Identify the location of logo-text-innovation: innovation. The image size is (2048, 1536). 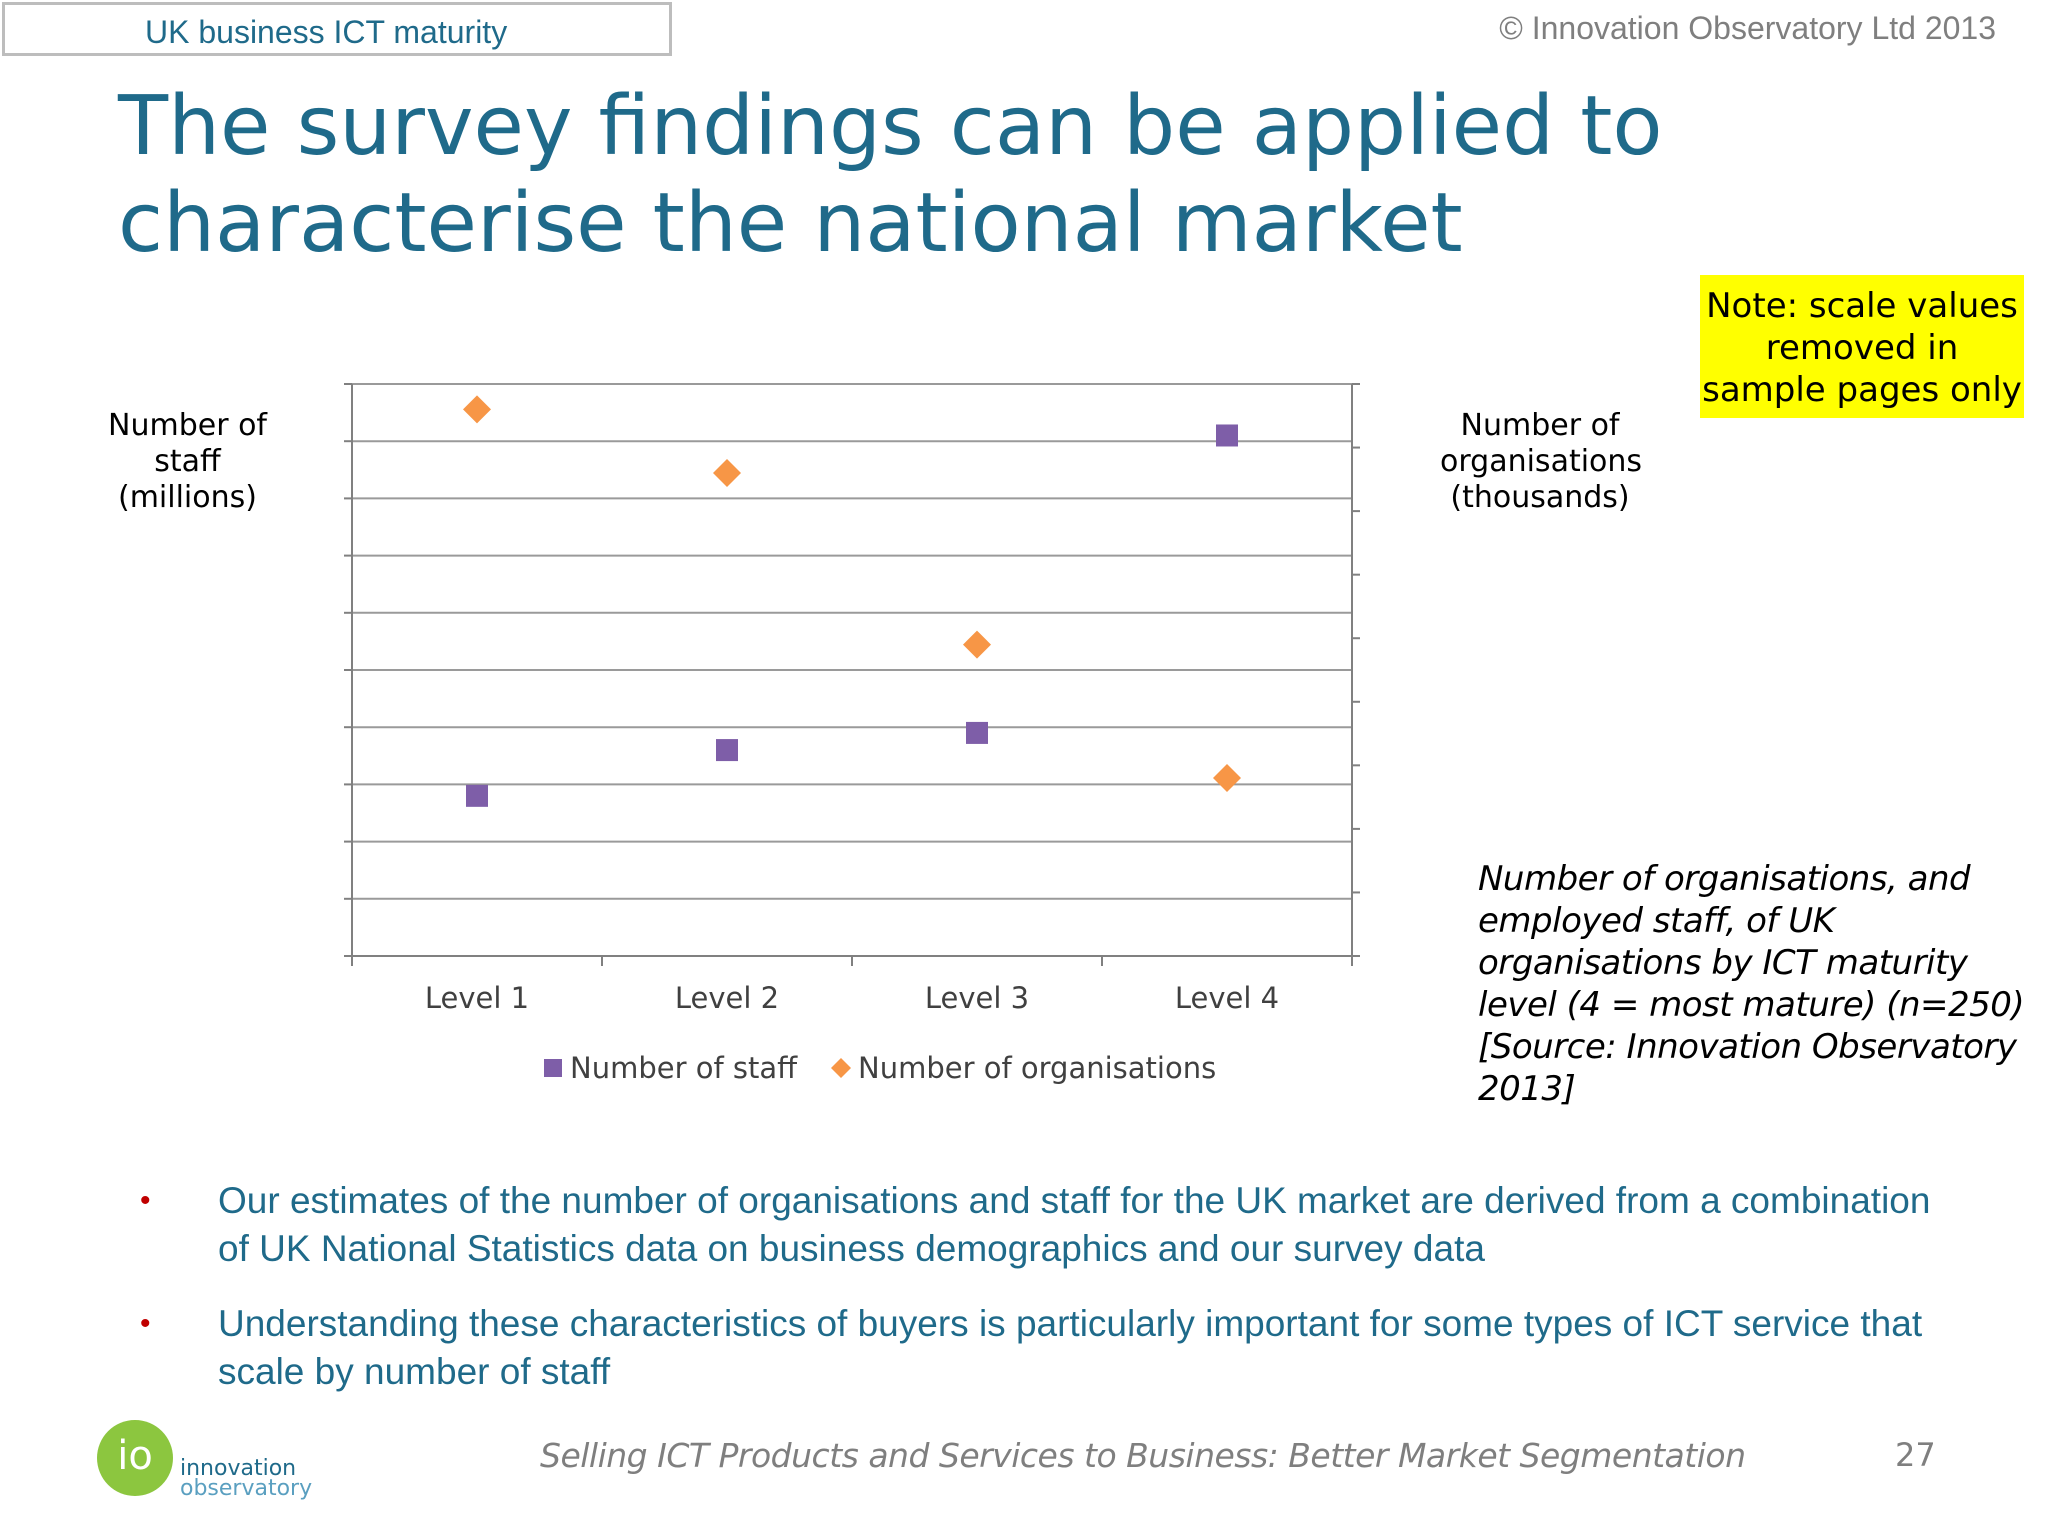
(238, 1468).